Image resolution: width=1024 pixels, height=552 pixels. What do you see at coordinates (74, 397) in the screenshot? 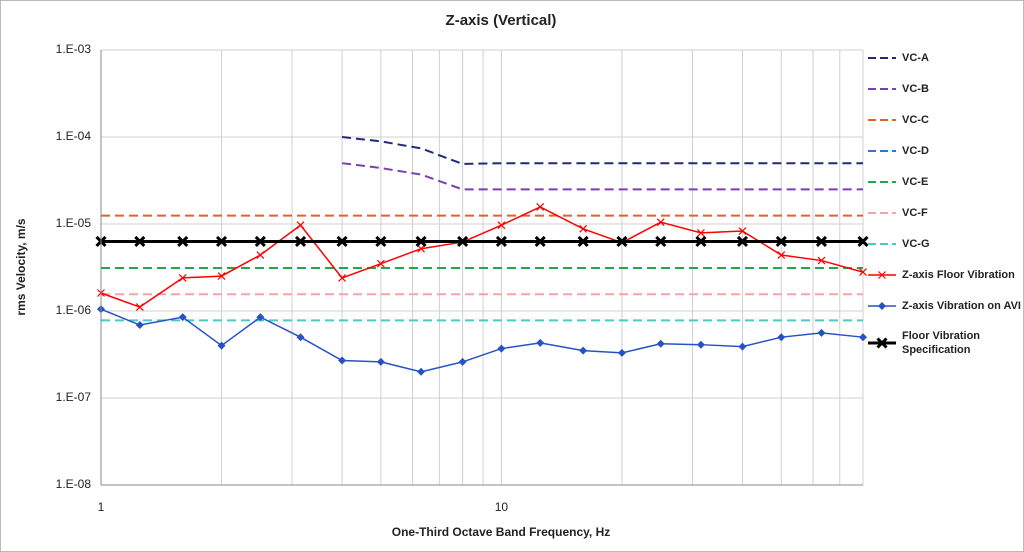
I see `y-tick-label: 1.E-07` at bounding box center [74, 397].